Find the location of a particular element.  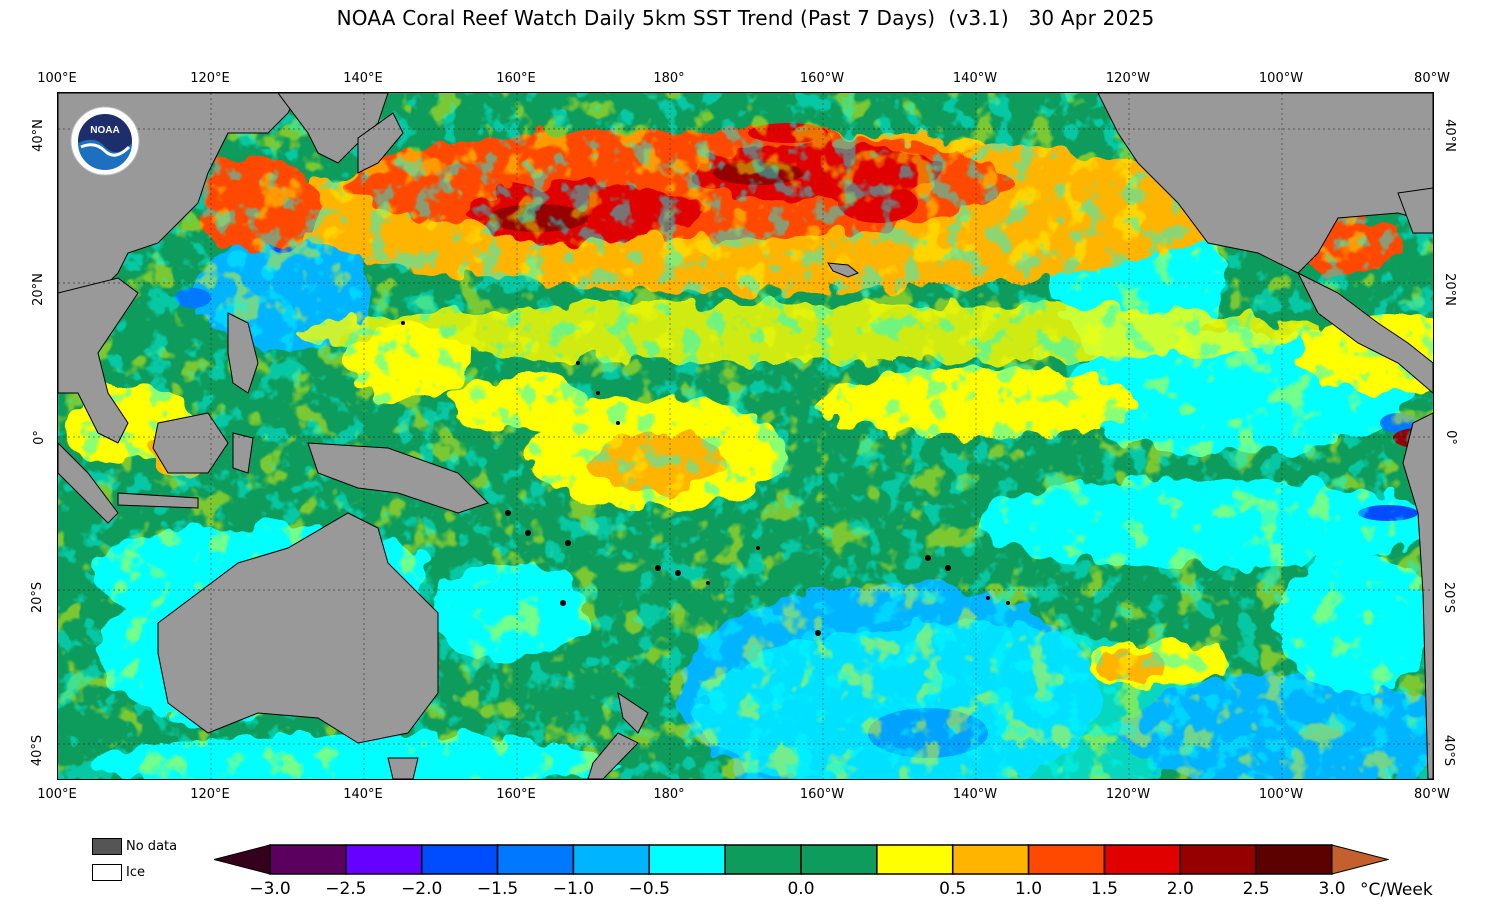

pacific-islands is located at coordinates (705, 478).